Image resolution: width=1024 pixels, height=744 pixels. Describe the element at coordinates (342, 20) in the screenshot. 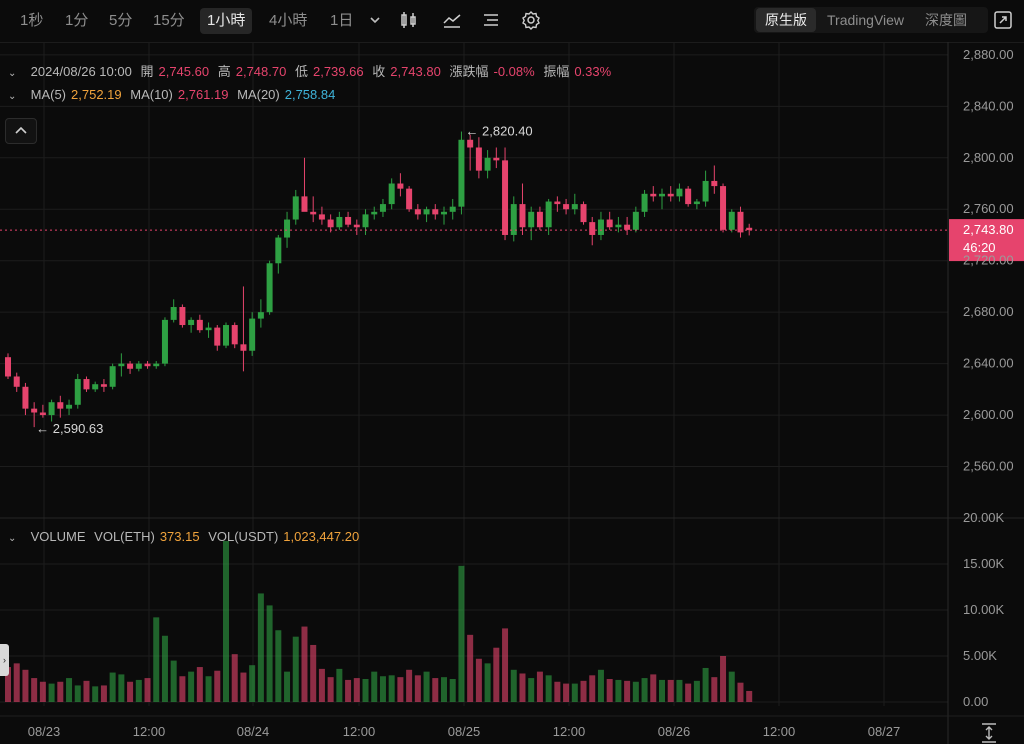

I see `timeframe-1d: 1日` at that location.